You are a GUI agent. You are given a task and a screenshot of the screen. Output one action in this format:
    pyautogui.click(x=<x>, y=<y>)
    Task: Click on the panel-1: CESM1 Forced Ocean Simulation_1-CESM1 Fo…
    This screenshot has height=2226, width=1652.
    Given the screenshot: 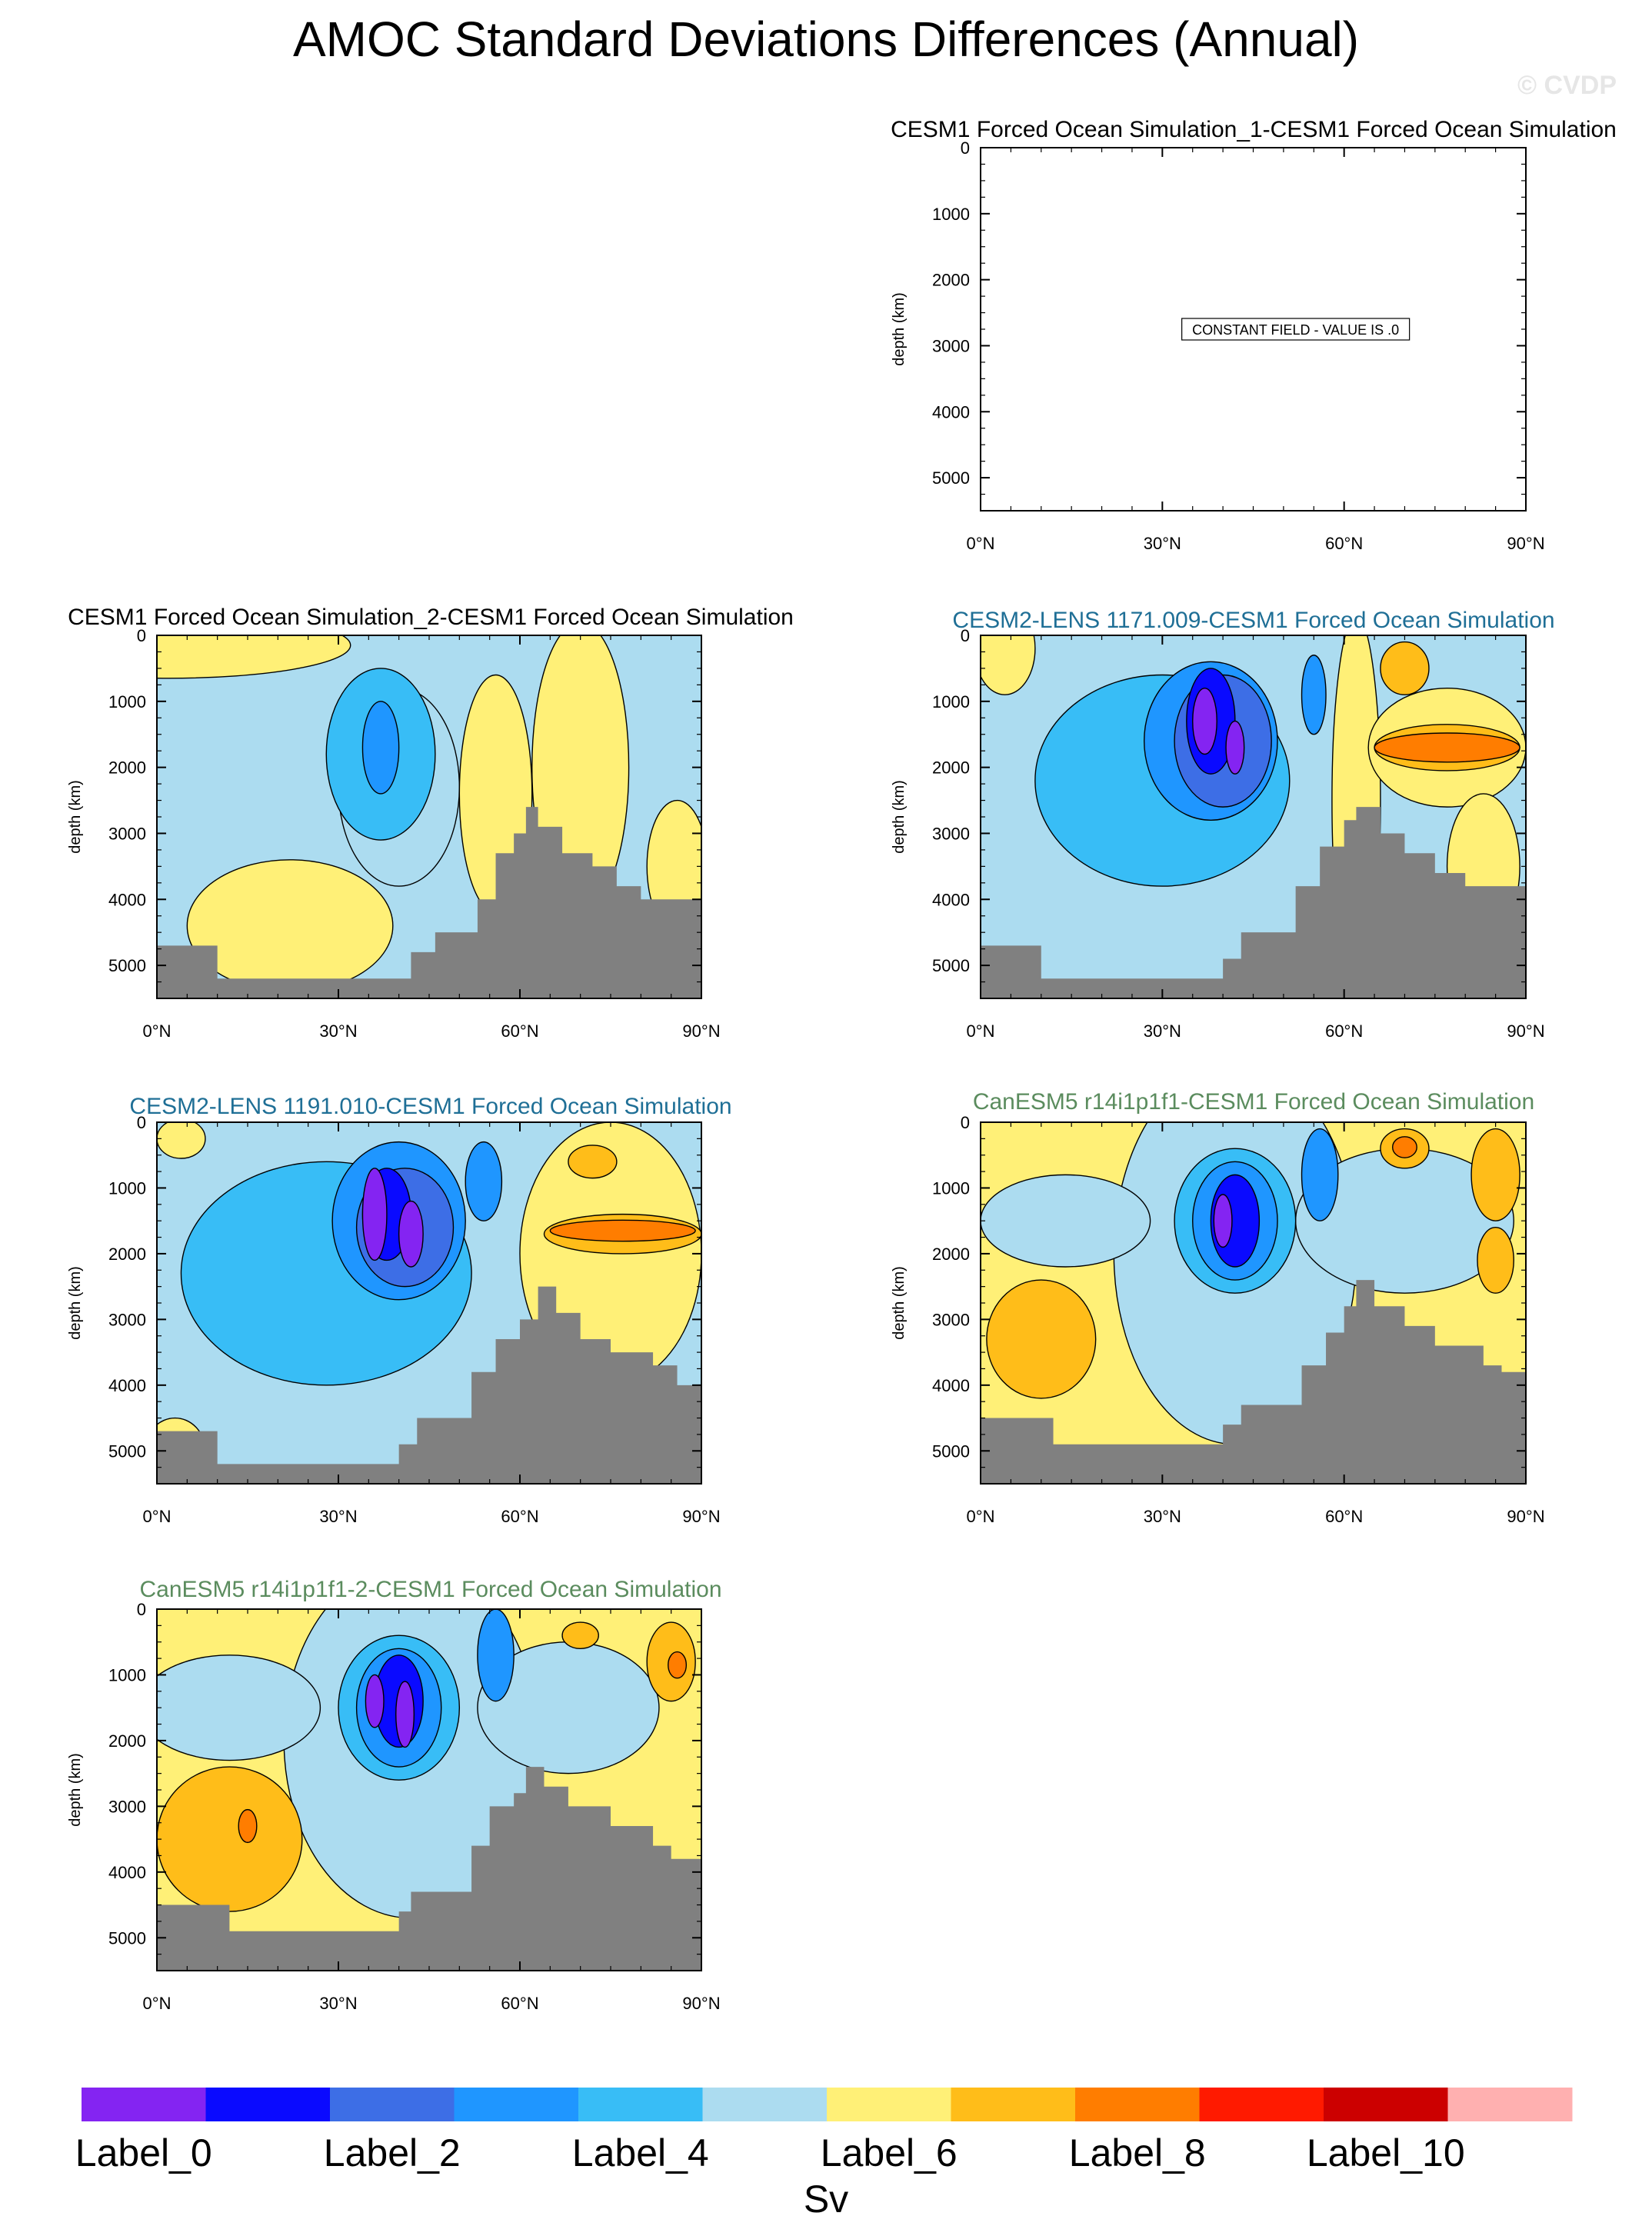 What is the action you would take?
    pyautogui.click(x=1254, y=335)
    